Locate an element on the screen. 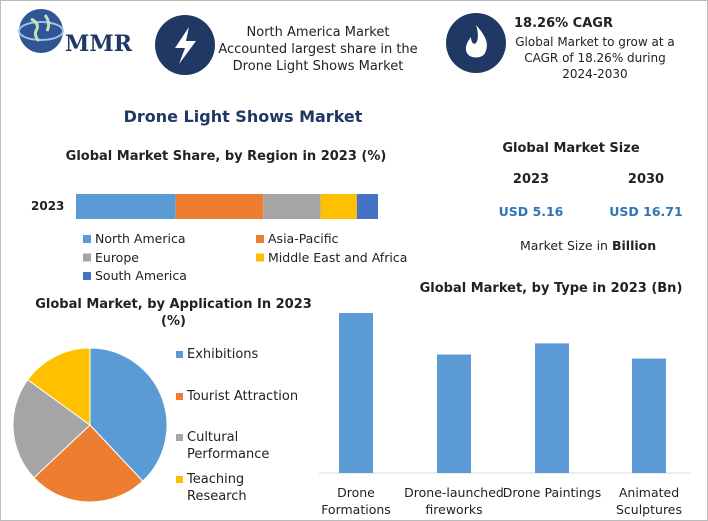  legend-label: Tourist Attraction is located at coordinates (243, 396).